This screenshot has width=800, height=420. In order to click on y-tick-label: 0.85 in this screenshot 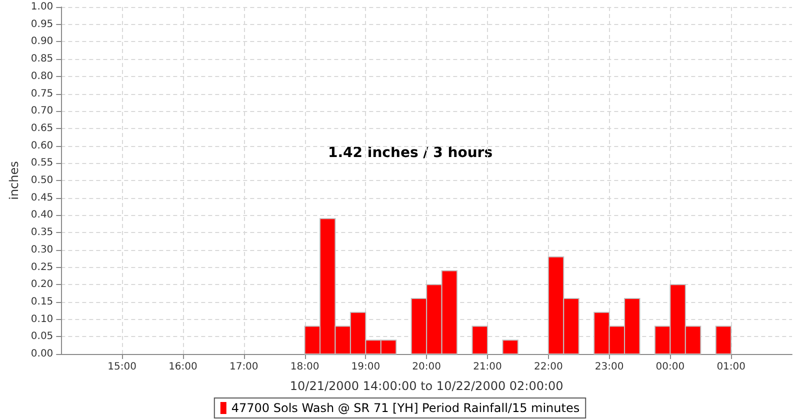, I will do `click(42, 59)`.